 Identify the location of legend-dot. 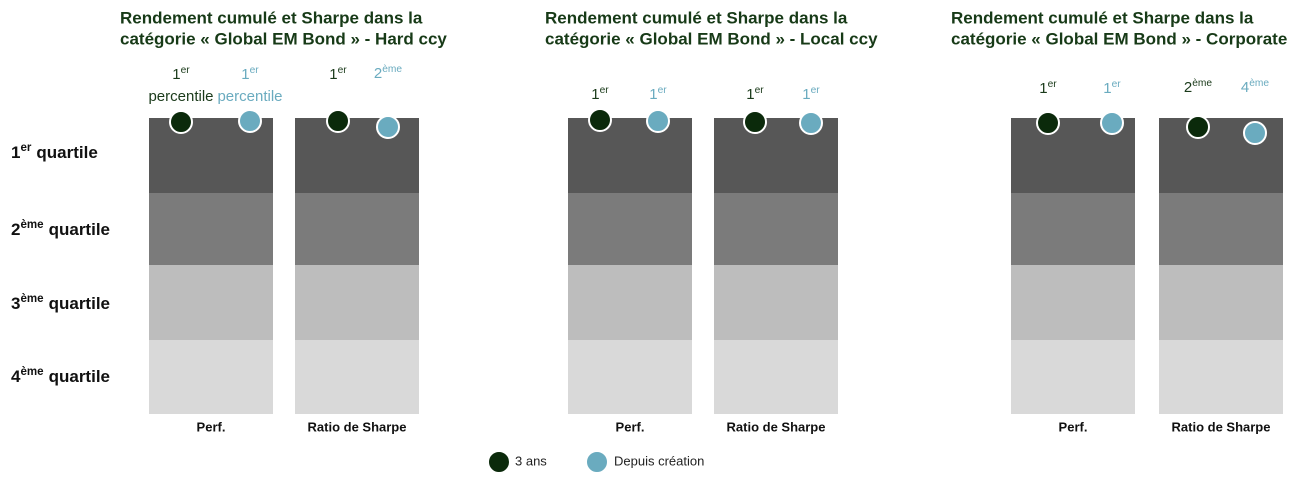
(499, 462).